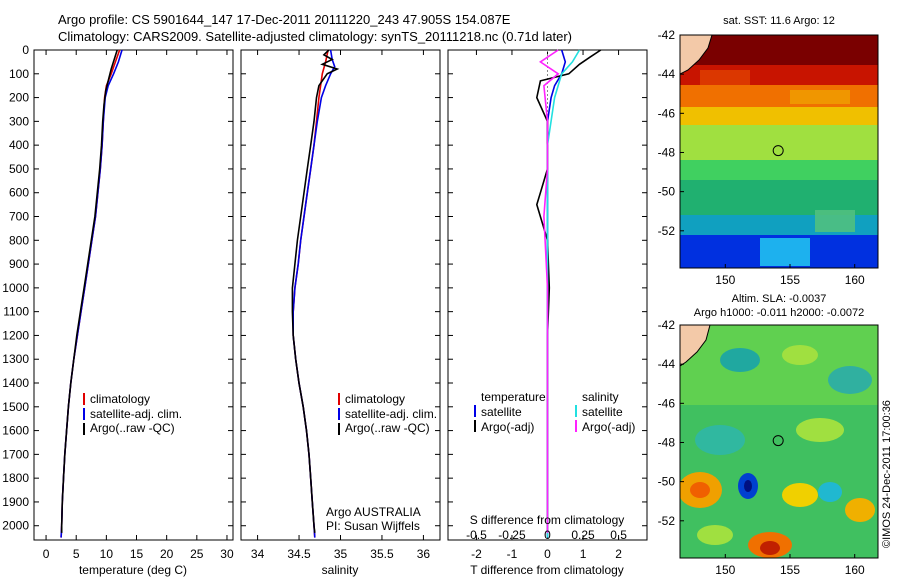 The height and width of the screenshot is (580, 900). What do you see at coordinates (341, 554) in the screenshot?
I see `x-tick-label: 35` at bounding box center [341, 554].